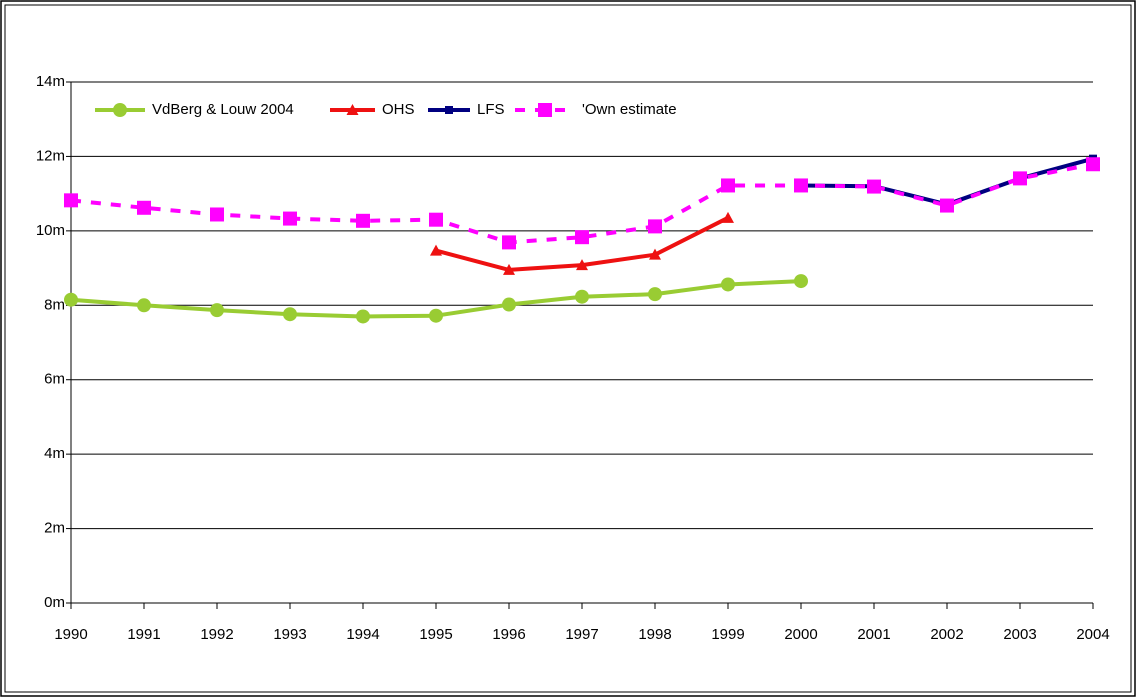 This screenshot has height=697, width=1136. I want to click on x-tick-label: 1990, so click(70, 634).